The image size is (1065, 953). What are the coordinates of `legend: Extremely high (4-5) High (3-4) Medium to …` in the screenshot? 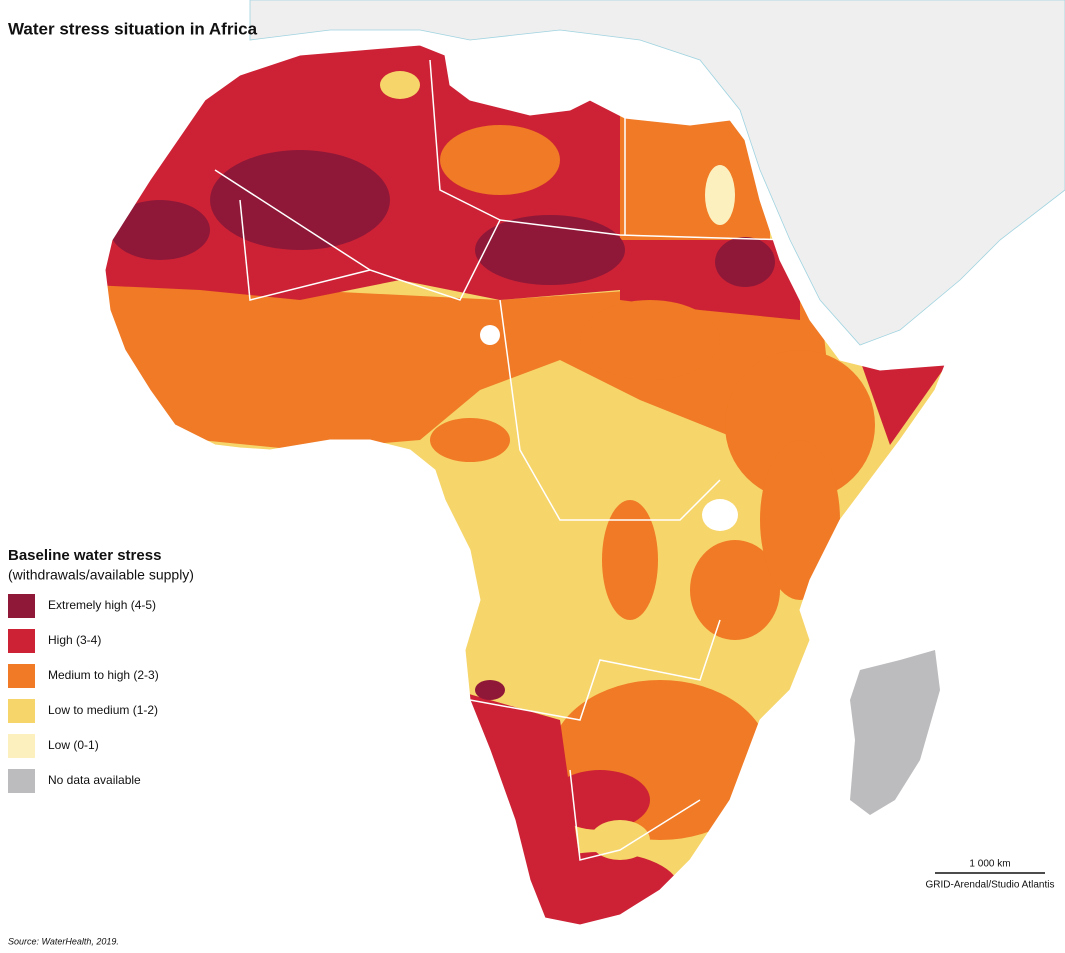 It's located at (83, 693).